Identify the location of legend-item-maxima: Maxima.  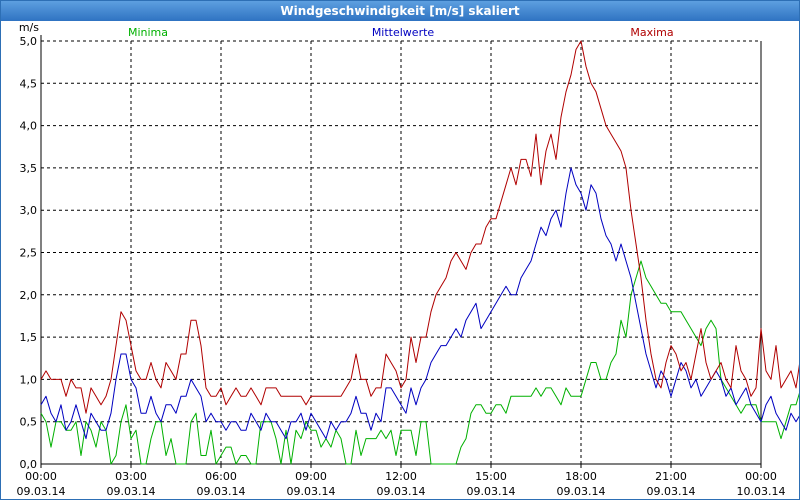
(651, 32).